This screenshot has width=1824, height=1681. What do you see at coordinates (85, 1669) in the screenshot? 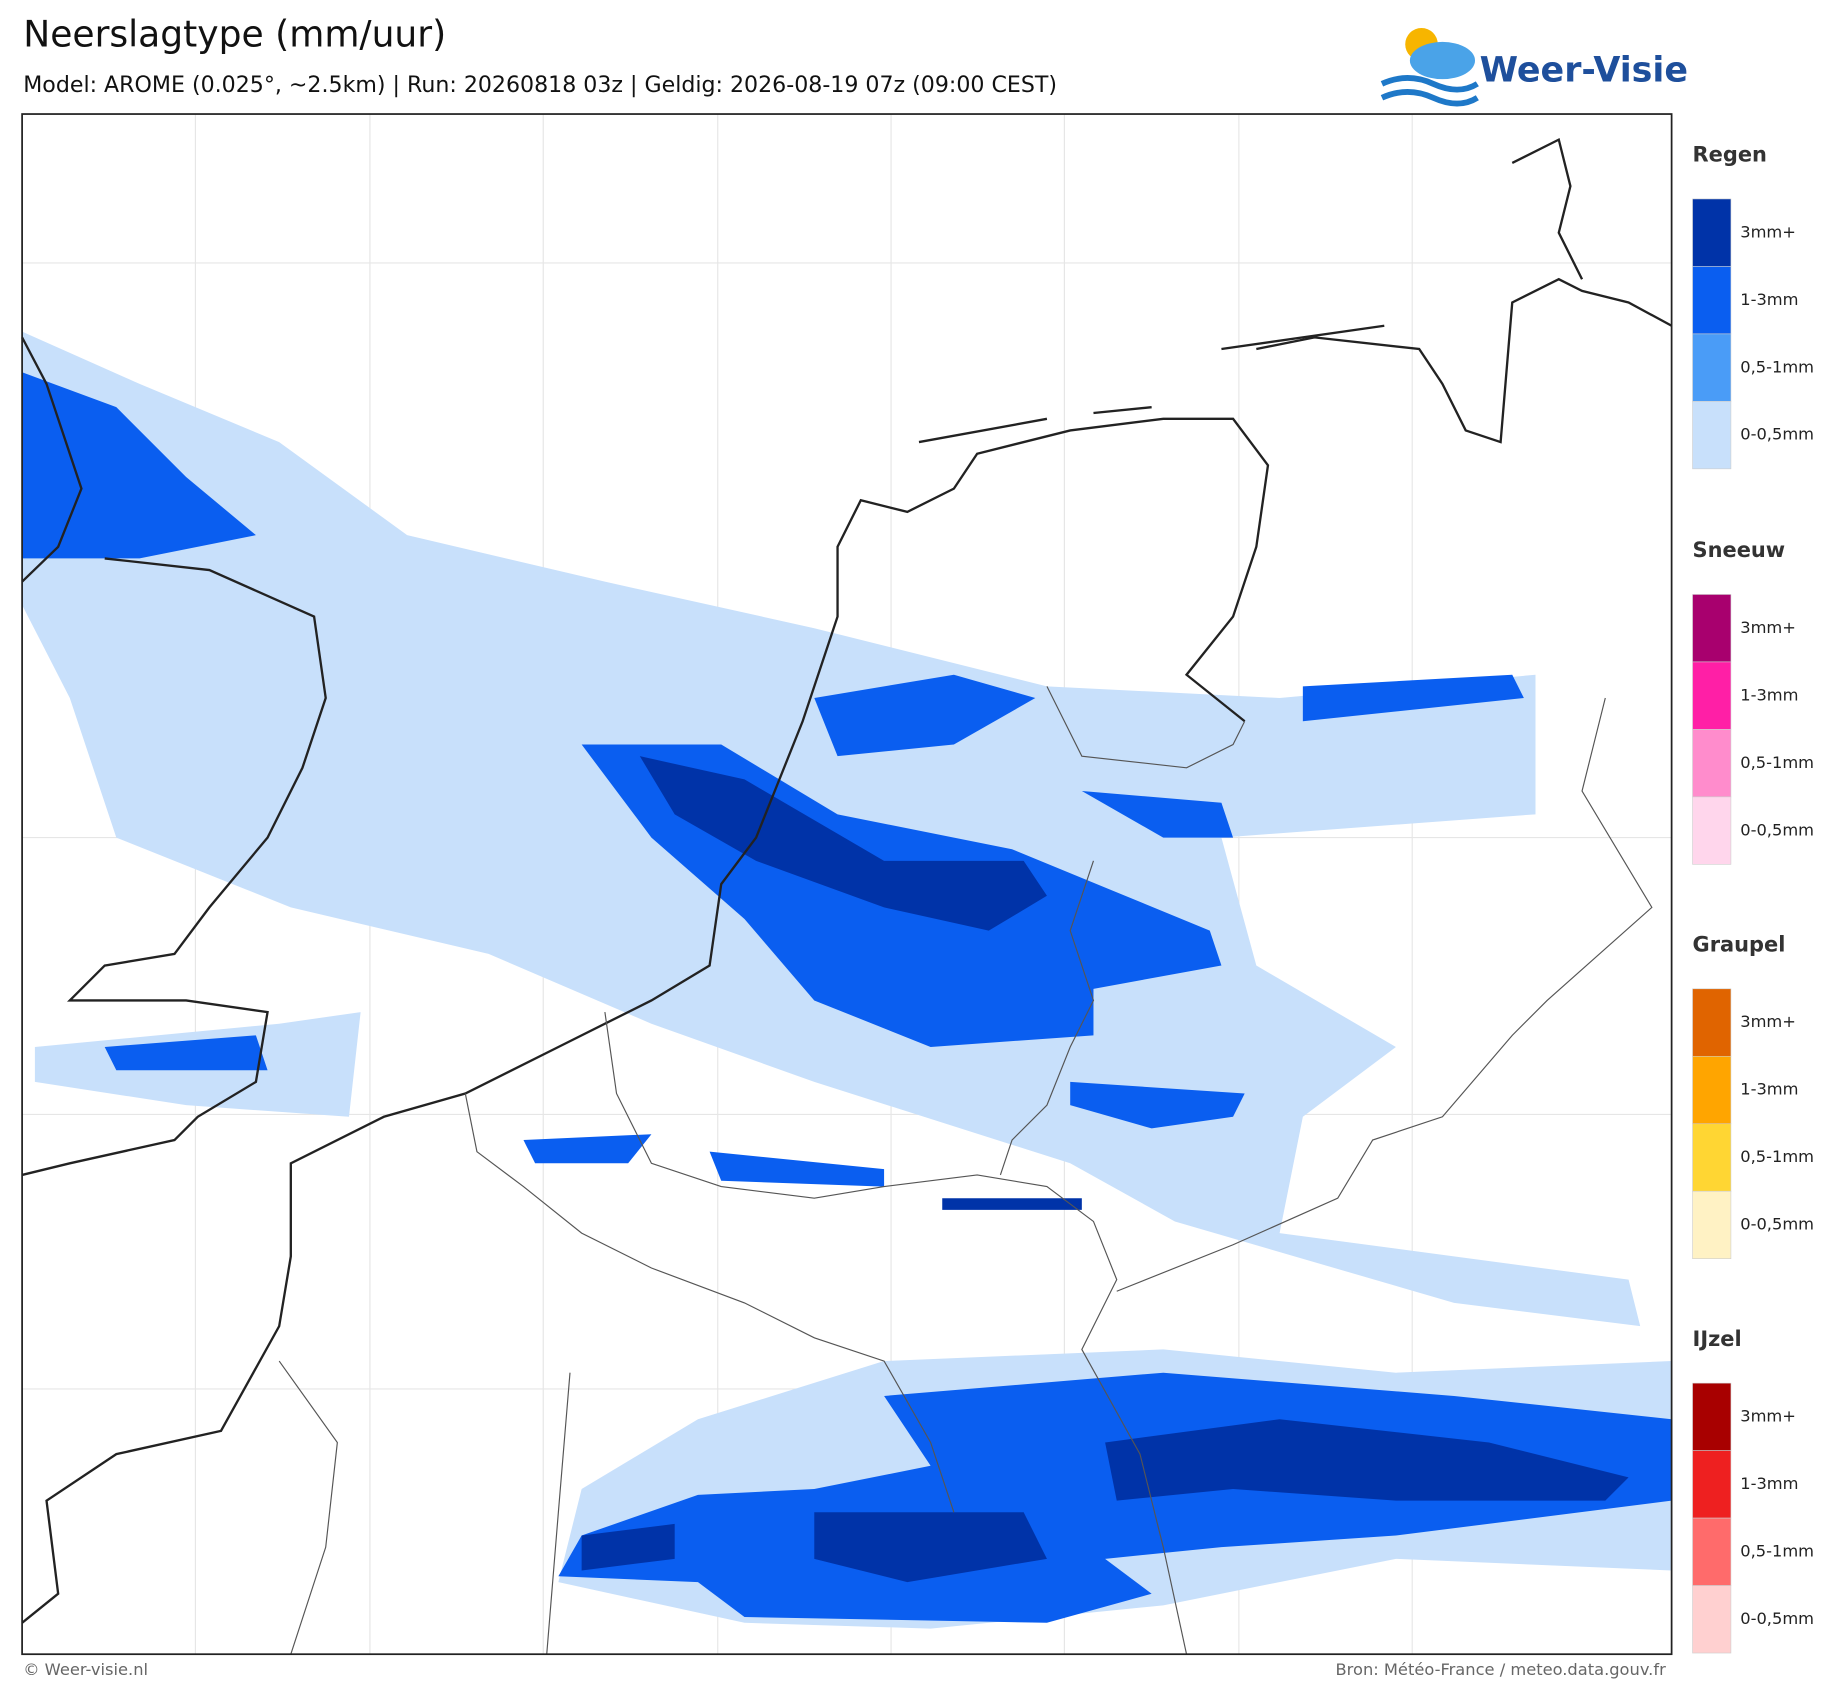
I see `footer-left: © Weer-visie.nl` at bounding box center [85, 1669].